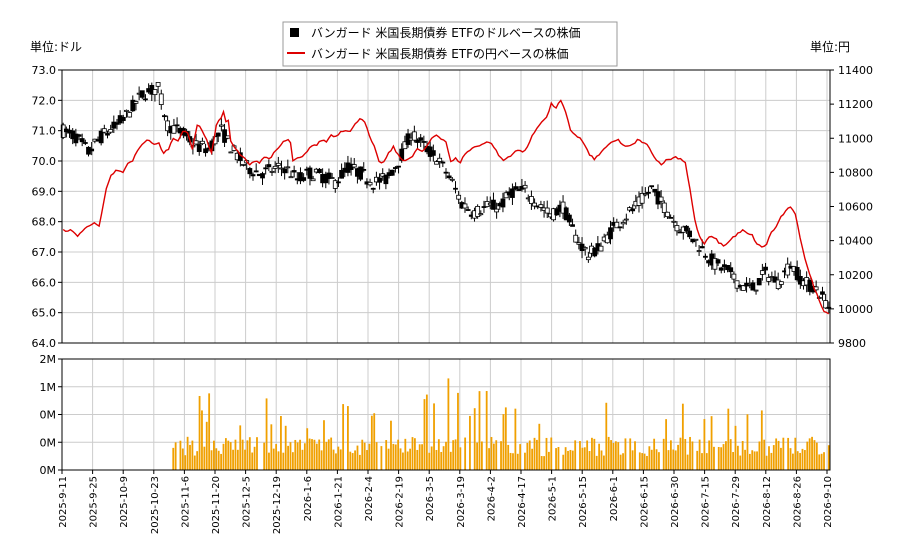  Describe the element at coordinates (48, 442) in the screenshot. I see `vol-tick-label: 0M` at that location.